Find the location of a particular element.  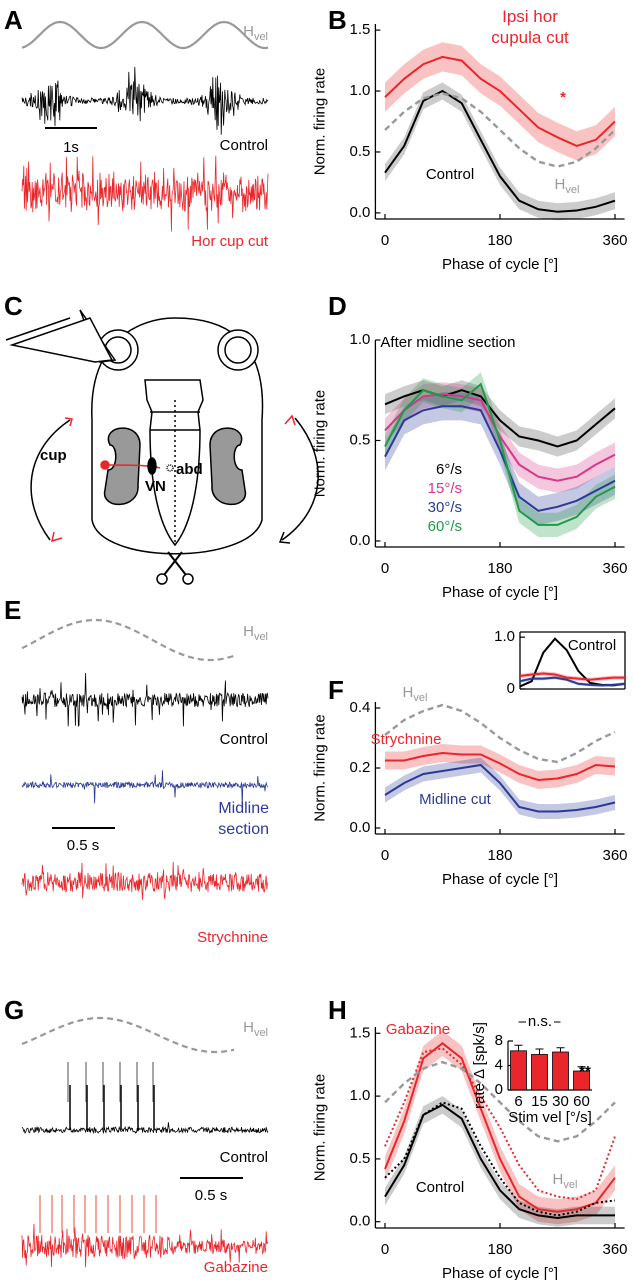

series-label-main: Midline cut is located at coordinates (455, 799).